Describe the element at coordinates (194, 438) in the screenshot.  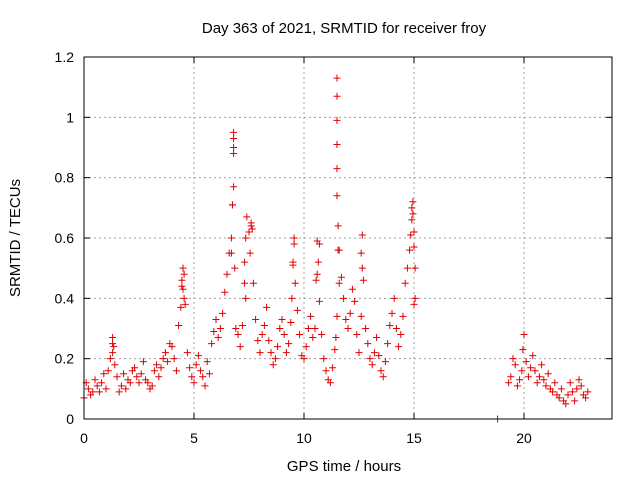
I see `x-tick-label: 5` at that location.